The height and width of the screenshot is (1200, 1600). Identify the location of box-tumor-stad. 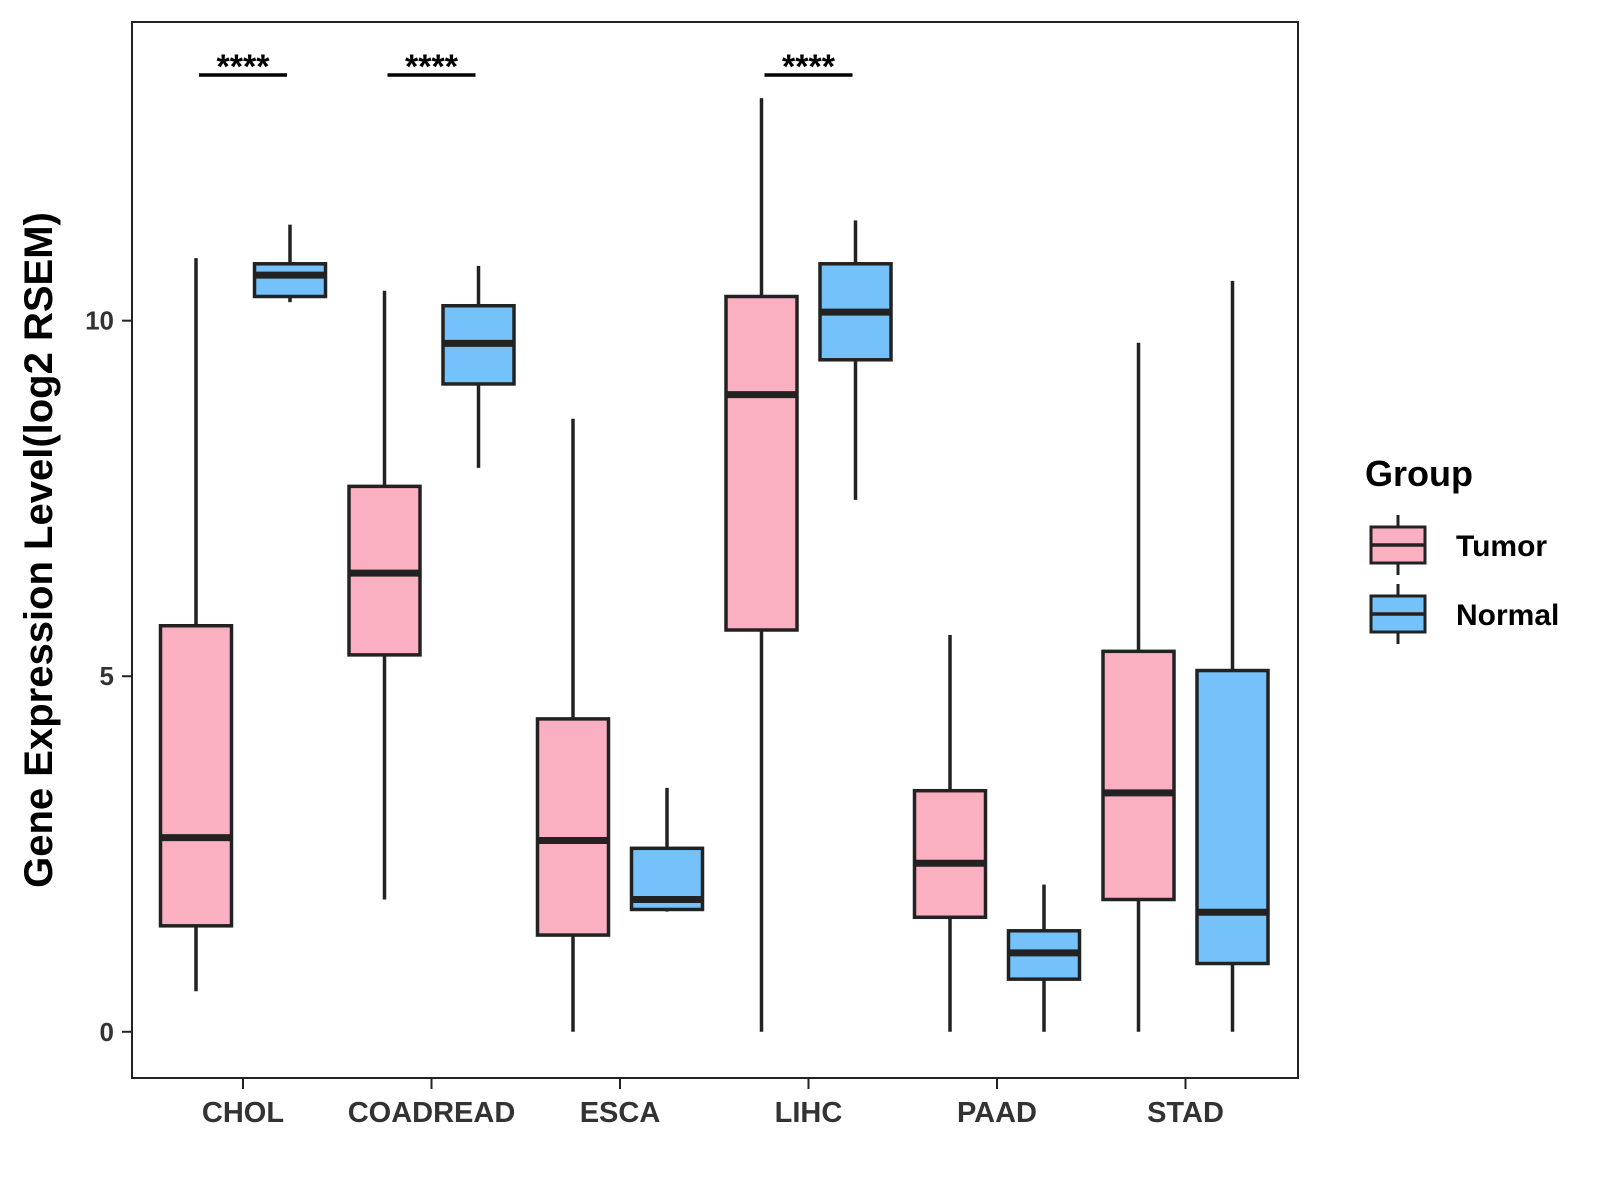
(1138, 687).